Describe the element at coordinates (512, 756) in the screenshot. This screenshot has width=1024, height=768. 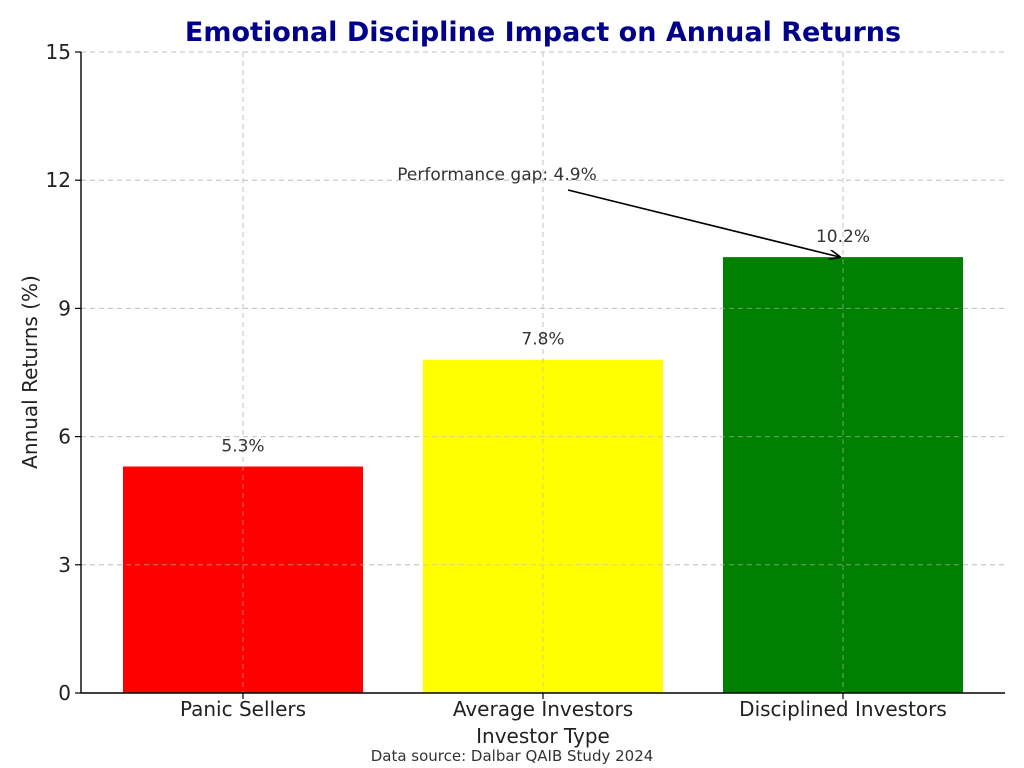
I see `data-source-note: Data source: Dalbar QAIB Study 2024` at that location.